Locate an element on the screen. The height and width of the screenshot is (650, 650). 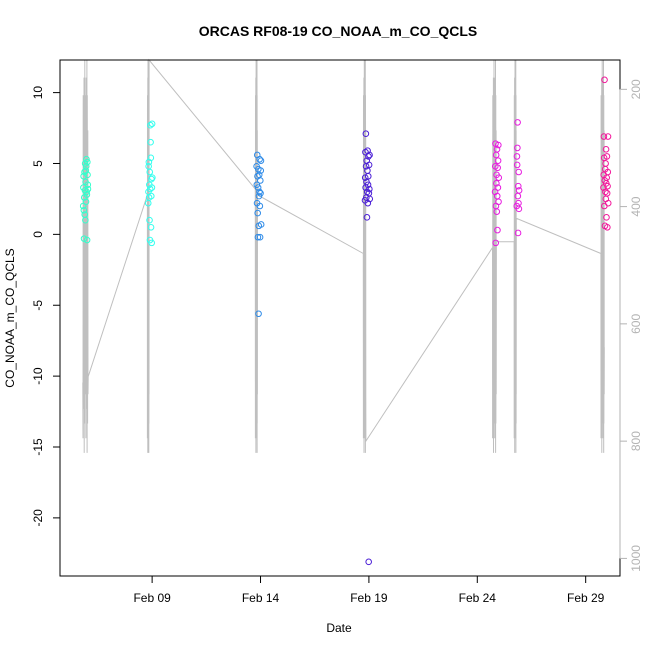
y-tick-label: 10 is located at coordinates (38, 93).